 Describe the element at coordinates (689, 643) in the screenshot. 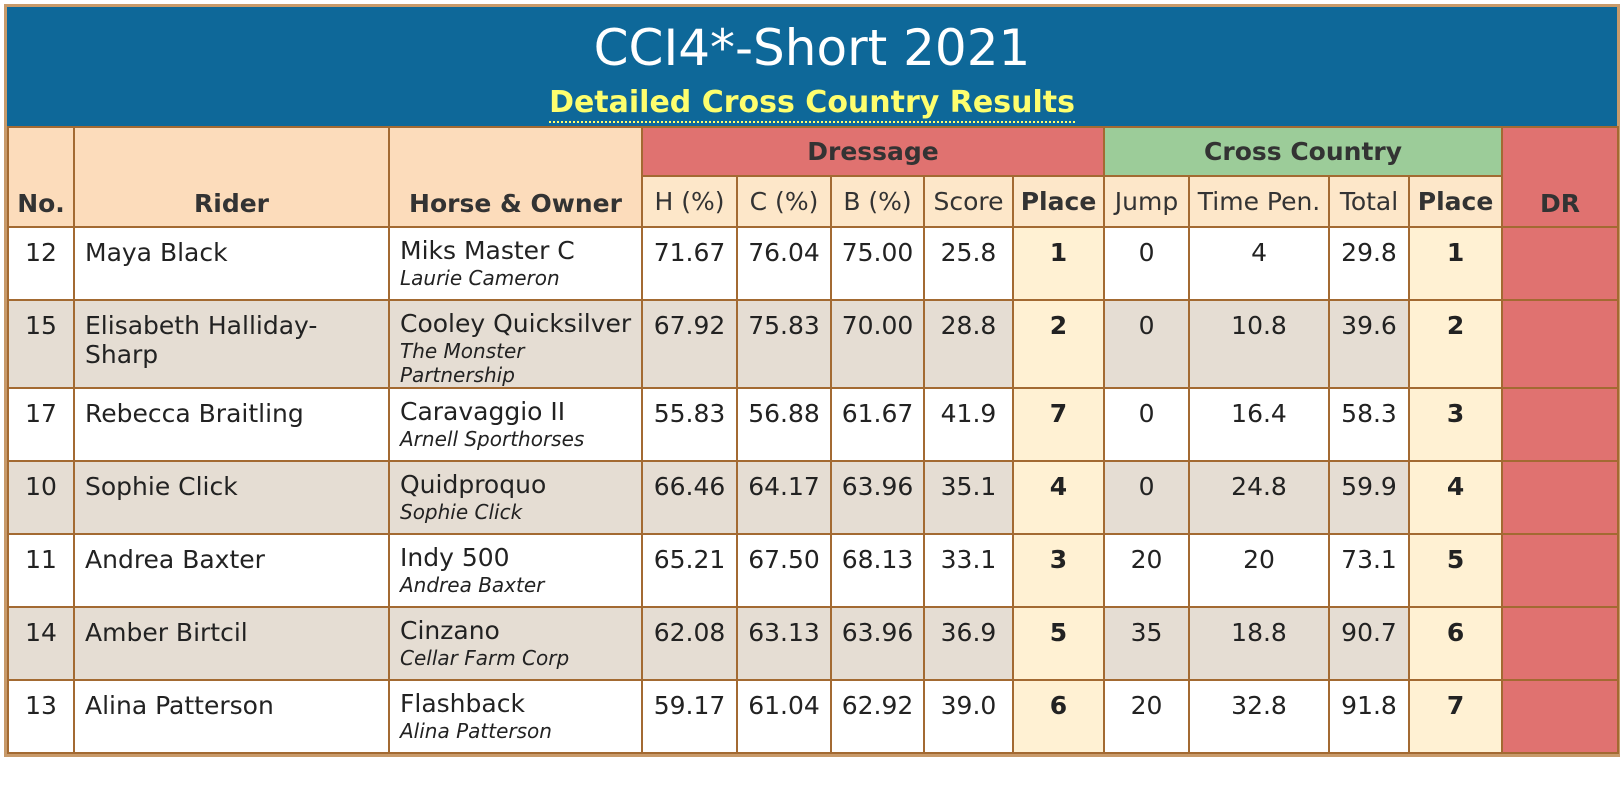

I see `cell-h: 62.08` at that location.